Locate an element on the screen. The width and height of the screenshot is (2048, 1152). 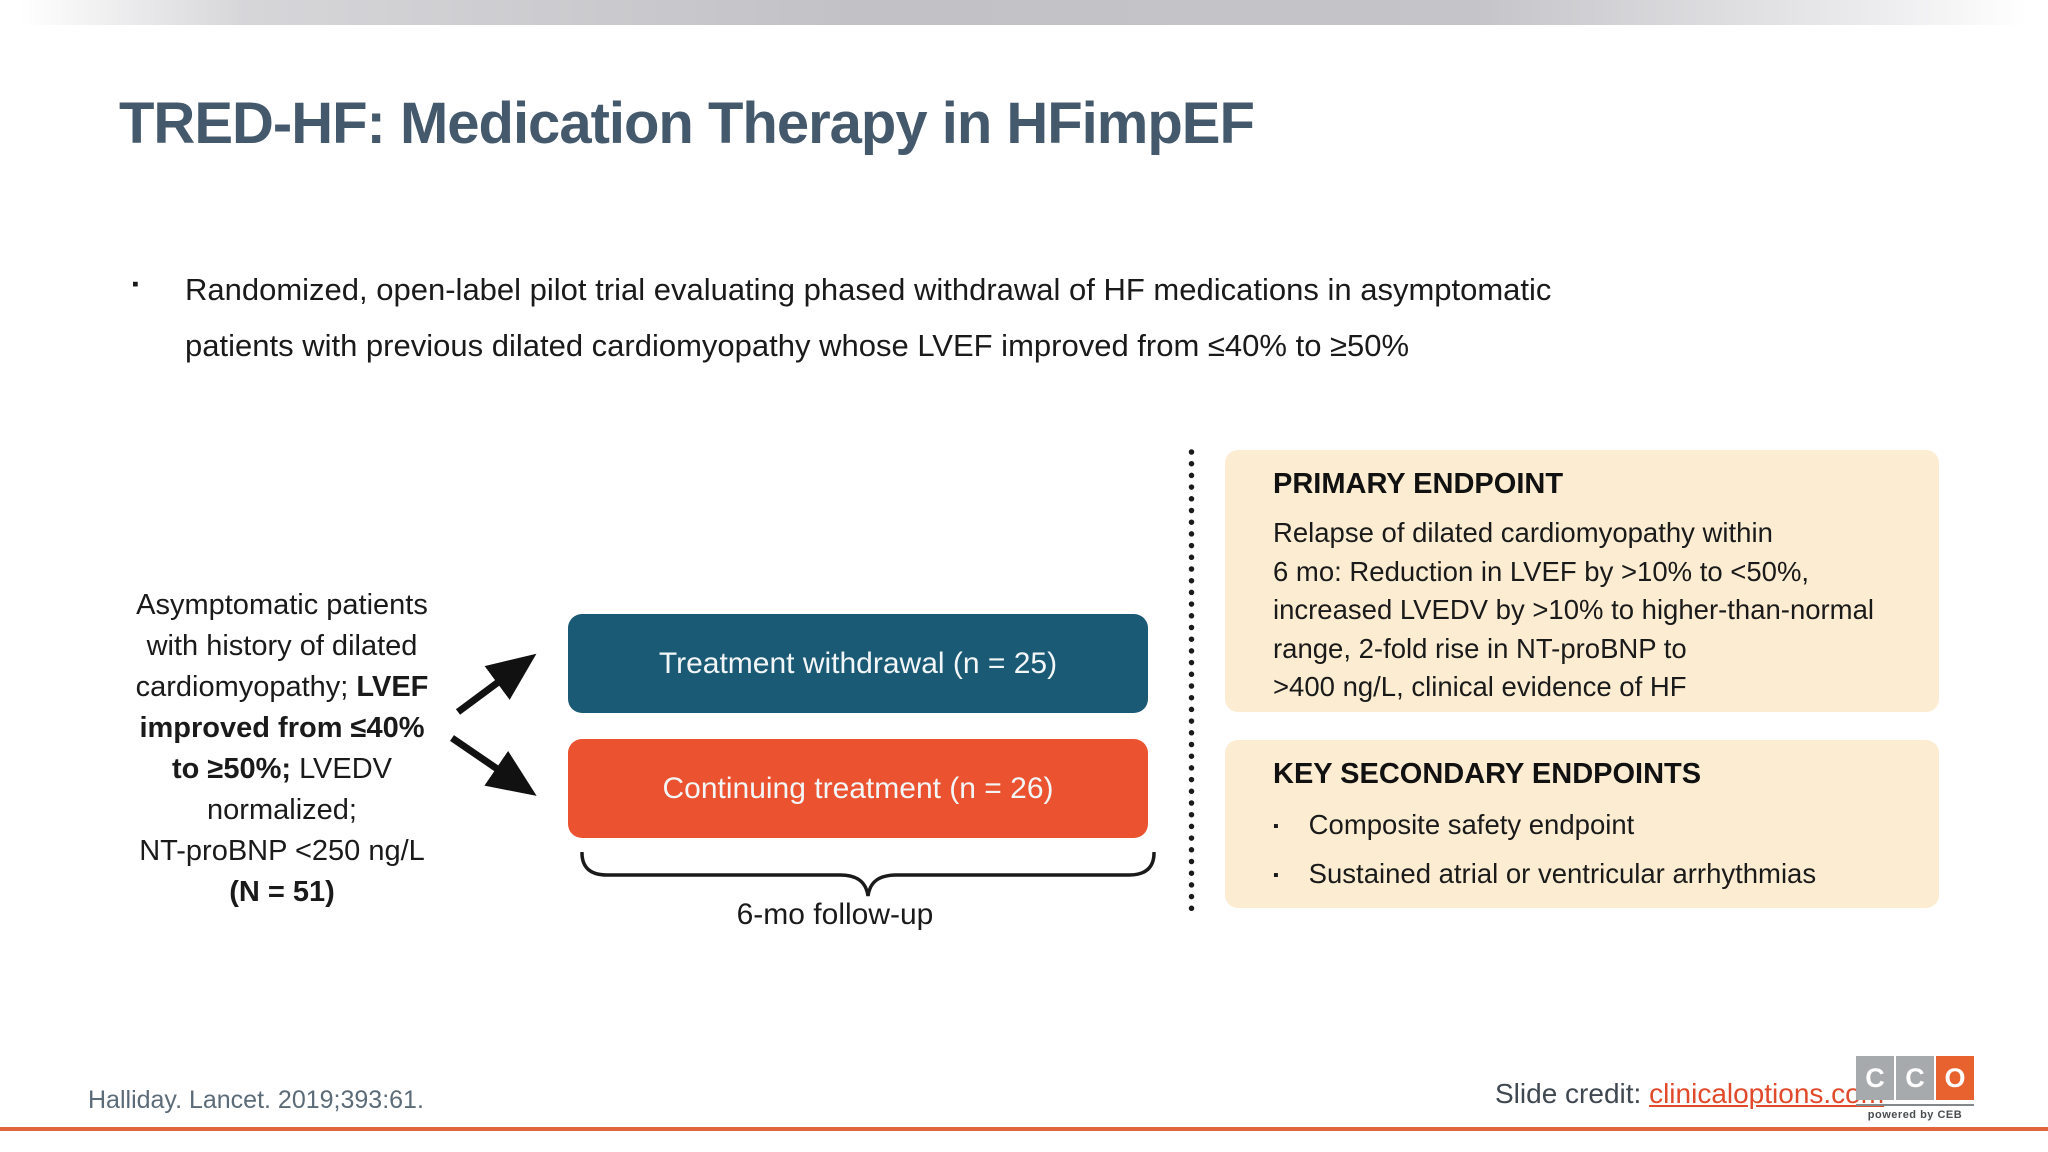
logo-divider-line is located at coordinates (1915, 1105).